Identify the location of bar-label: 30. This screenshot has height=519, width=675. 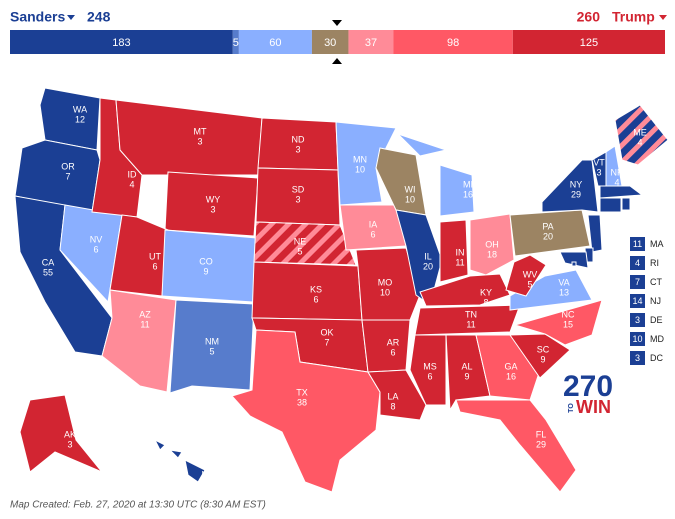
(330, 43).